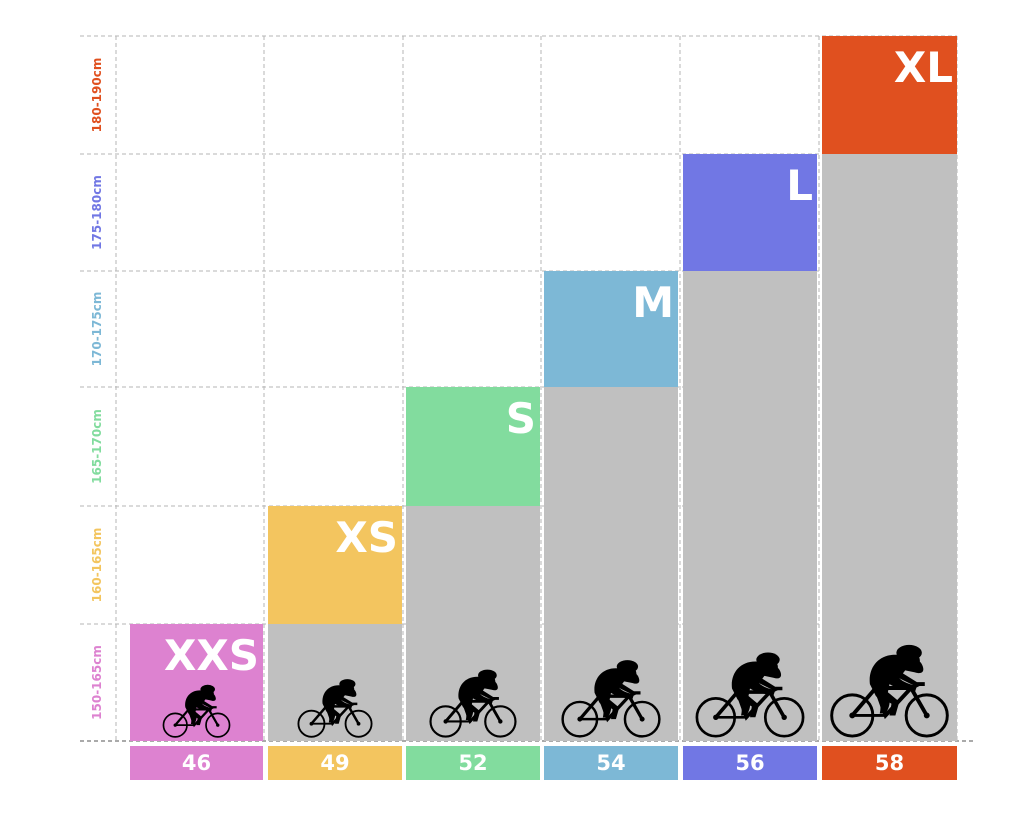 The width and height of the screenshot is (1024, 827). I want to click on frame-size-label: 58, so click(889, 763).